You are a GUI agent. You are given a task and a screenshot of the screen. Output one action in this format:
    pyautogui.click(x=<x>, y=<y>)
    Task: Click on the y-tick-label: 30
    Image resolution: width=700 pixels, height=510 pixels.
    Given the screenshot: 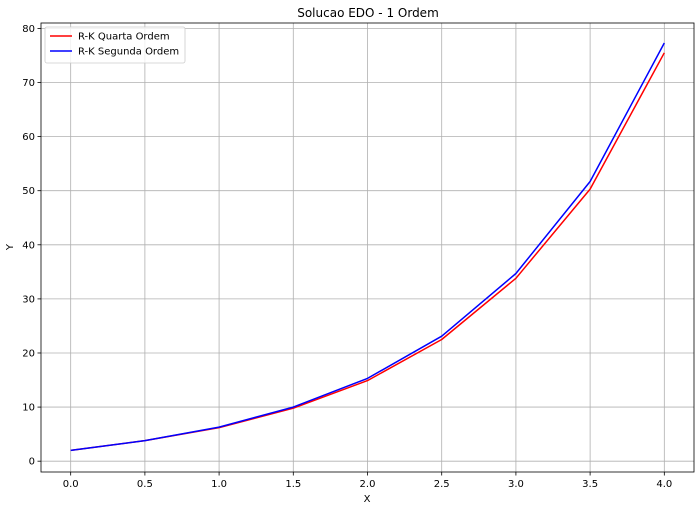 What is the action you would take?
    pyautogui.click(x=28, y=299)
    